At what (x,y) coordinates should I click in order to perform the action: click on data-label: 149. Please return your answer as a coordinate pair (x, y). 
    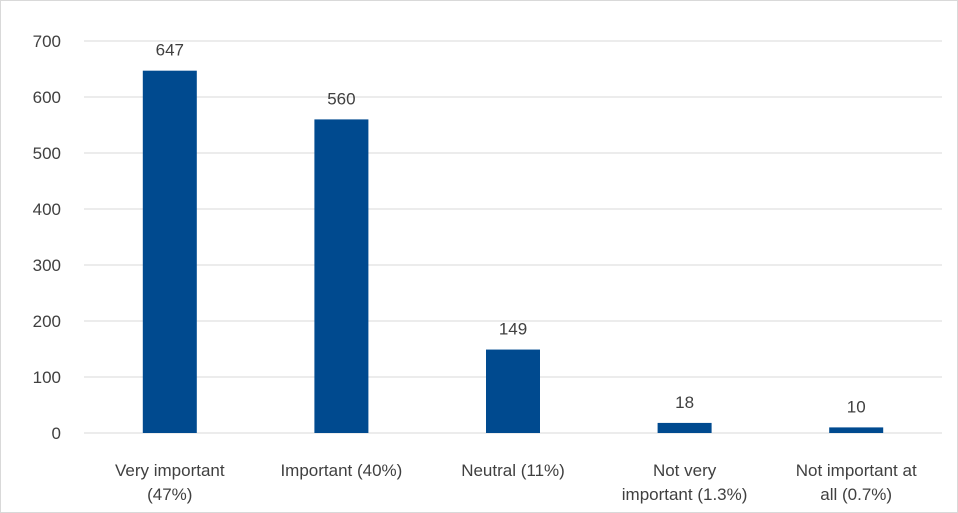
    Looking at the image, I should click on (513, 329).